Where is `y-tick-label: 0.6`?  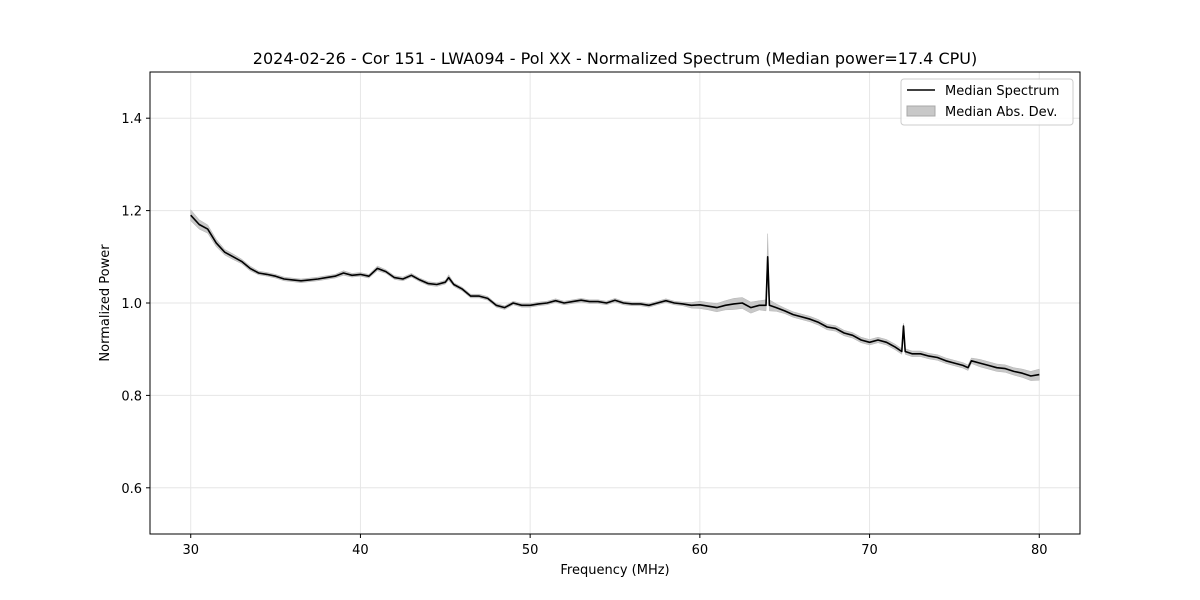 y-tick-label: 0.6 is located at coordinates (131, 489).